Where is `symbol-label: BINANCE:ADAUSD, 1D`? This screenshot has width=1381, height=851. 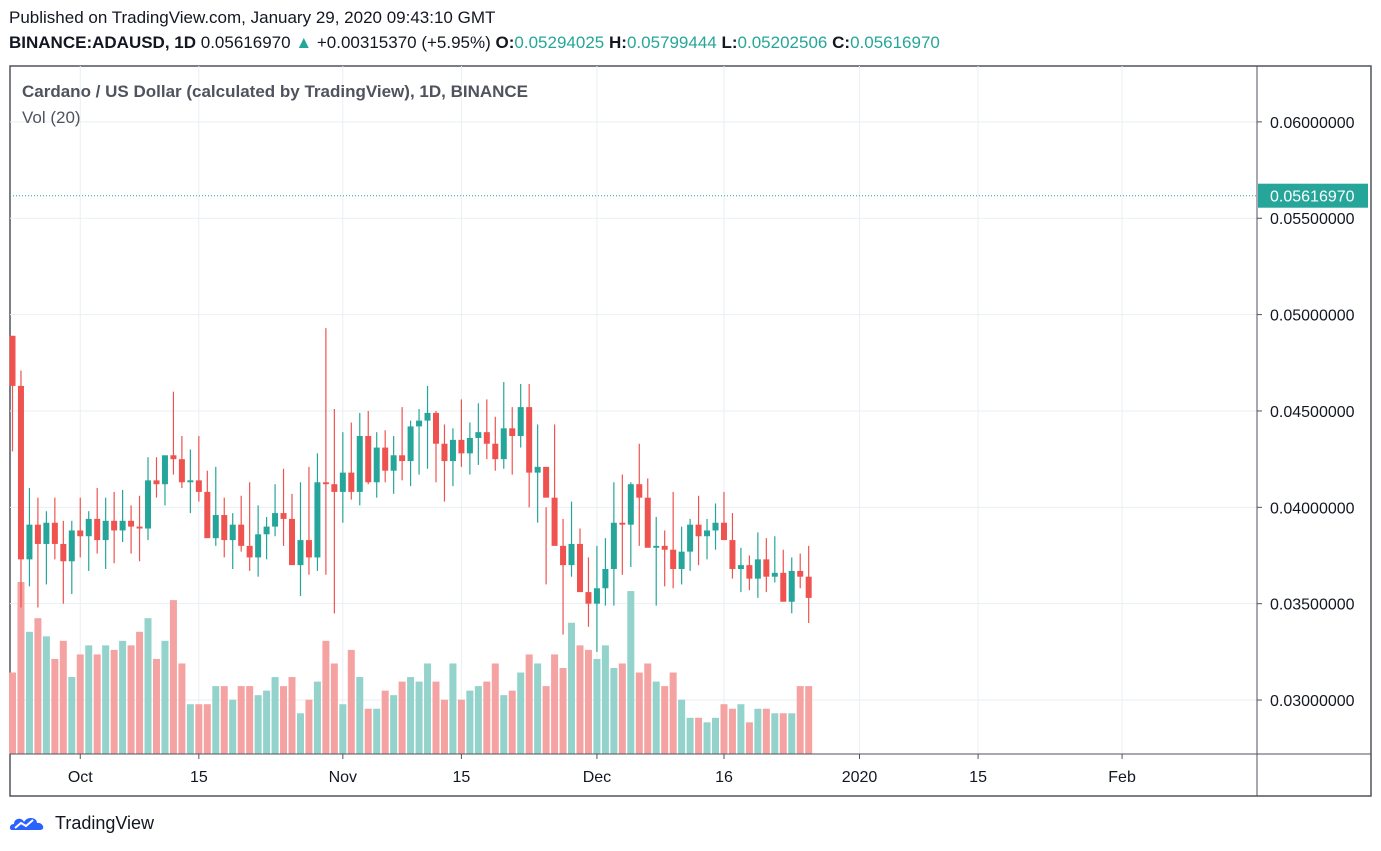
symbol-label: BINANCE:ADAUSD, 1D is located at coordinates (103, 42).